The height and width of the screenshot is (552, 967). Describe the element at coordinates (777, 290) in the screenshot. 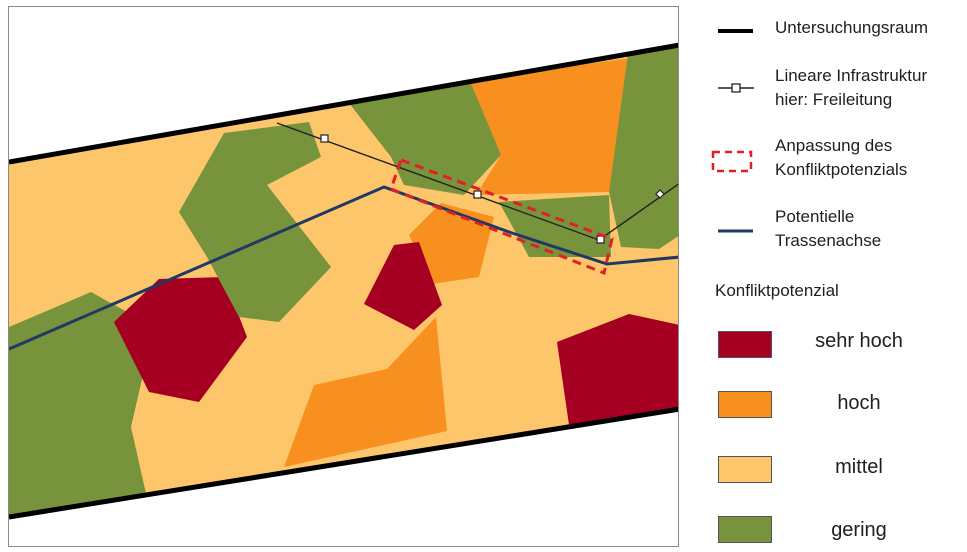

I see `legend-conflict-title: Konfliktpotenzial` at that location.